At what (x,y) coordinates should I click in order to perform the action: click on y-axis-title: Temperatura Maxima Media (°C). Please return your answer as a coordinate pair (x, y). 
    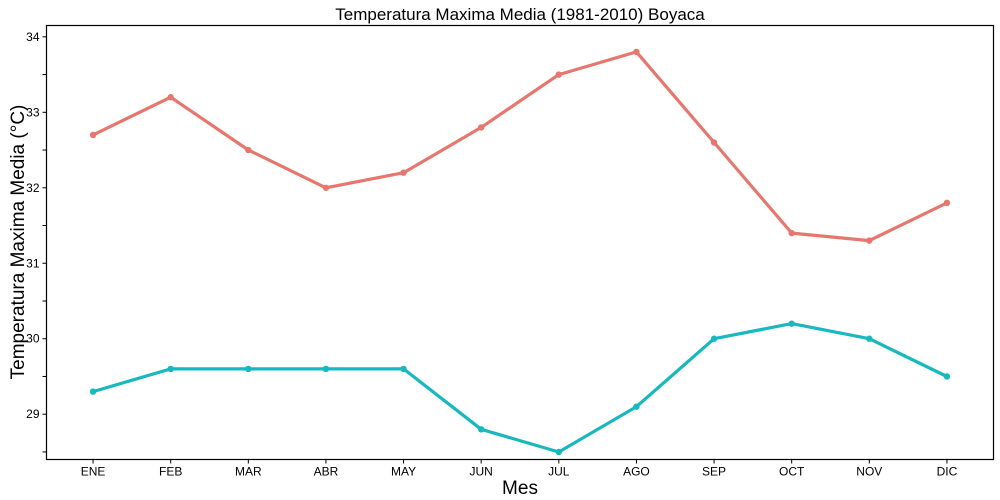
    Looking at the image, I should click on (18, 242).